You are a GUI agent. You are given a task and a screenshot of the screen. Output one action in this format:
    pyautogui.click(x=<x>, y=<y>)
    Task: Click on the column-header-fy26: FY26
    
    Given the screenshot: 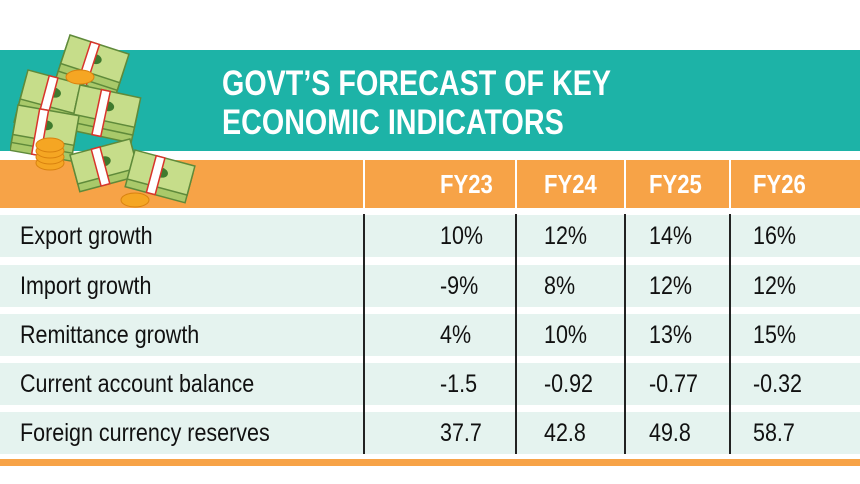 What is the action you would take?
    pyautogui.click(x=779, y=184)
    